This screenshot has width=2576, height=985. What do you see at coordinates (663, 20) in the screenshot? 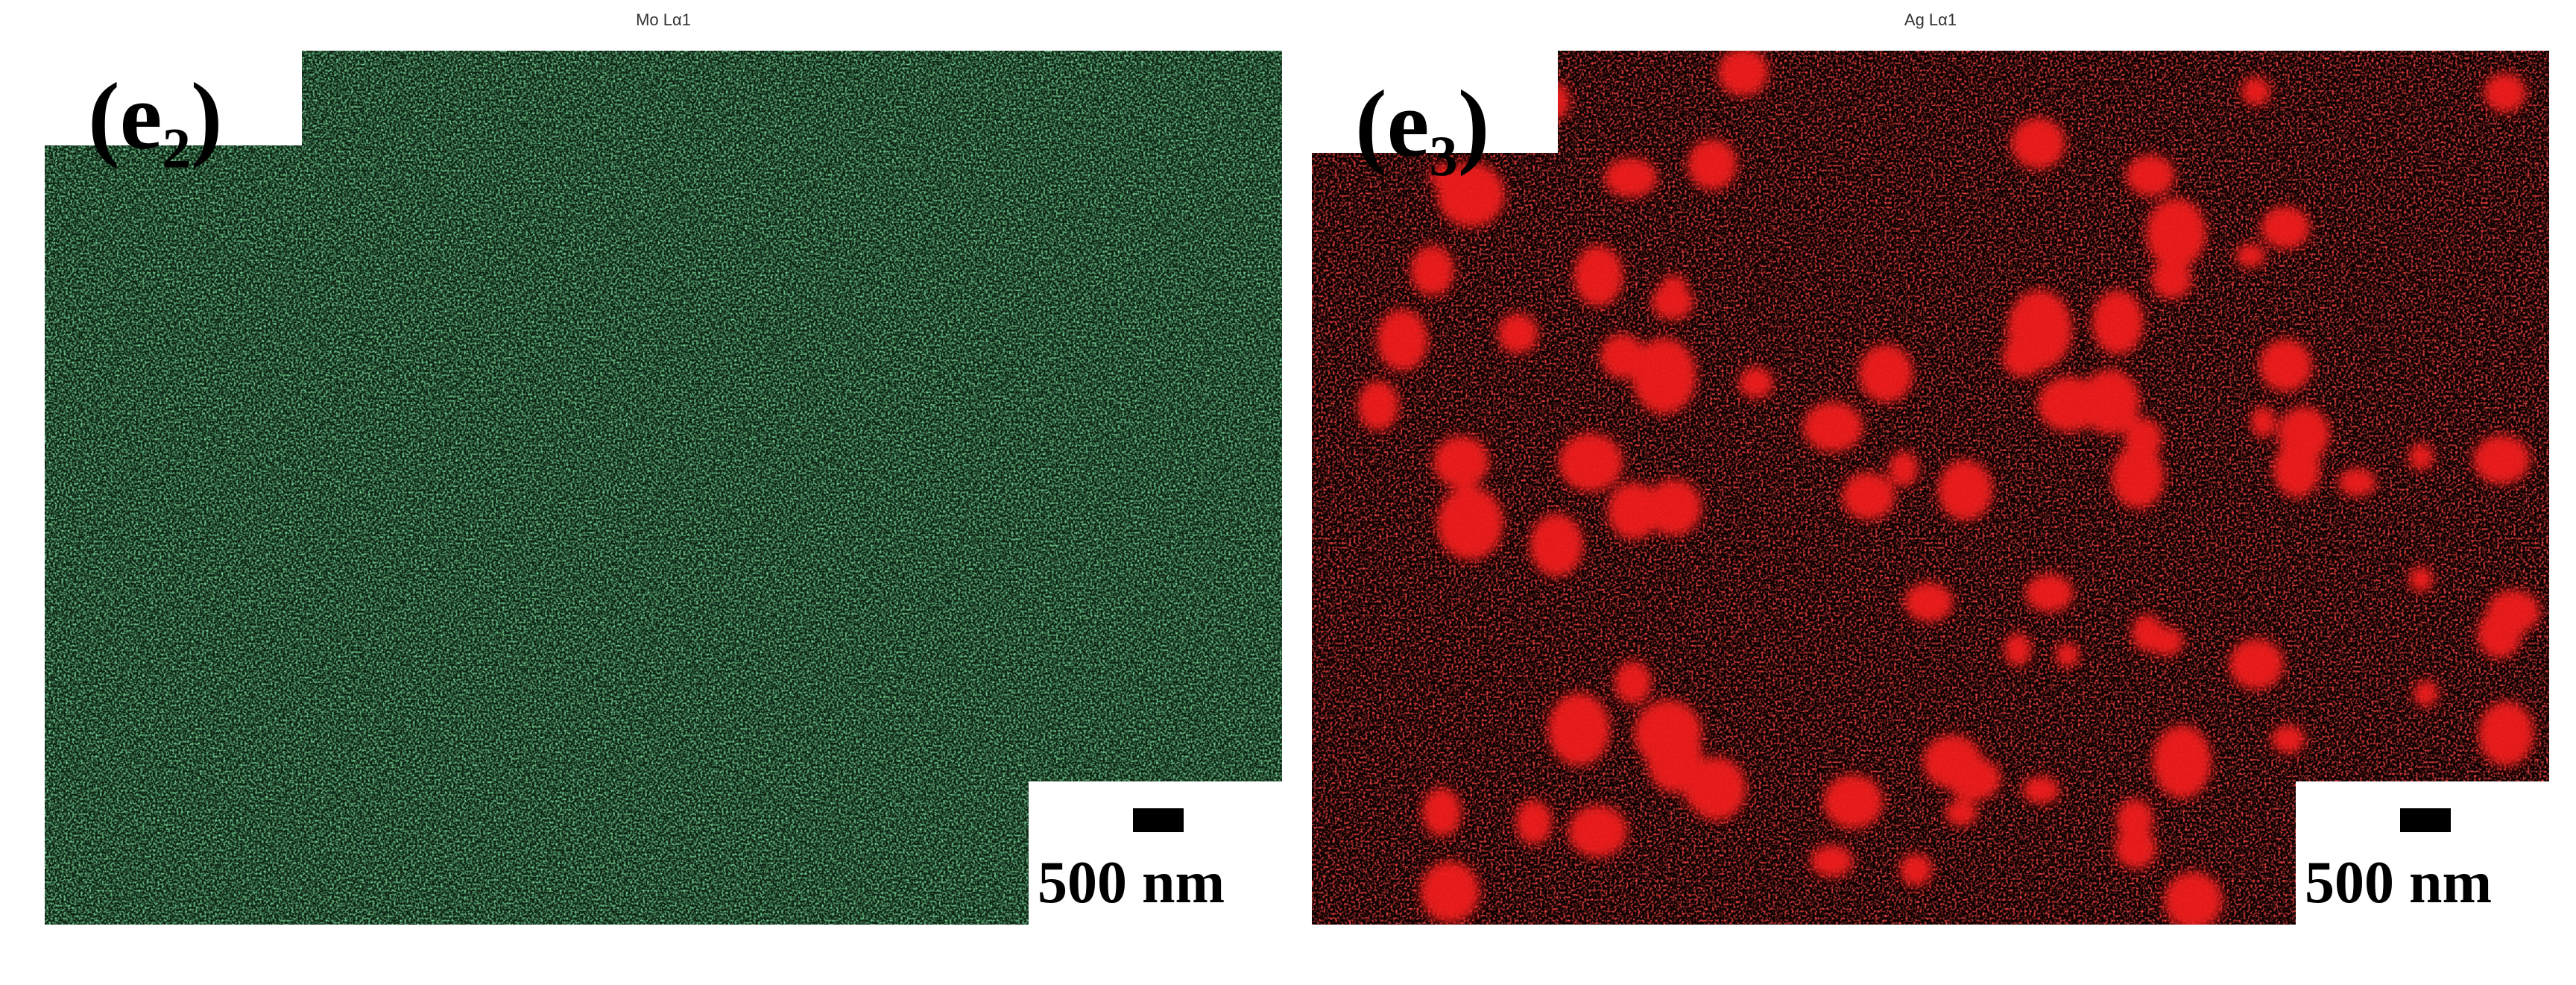
I see `map-title: Mo Lα1` at bounding box center [663, 20].